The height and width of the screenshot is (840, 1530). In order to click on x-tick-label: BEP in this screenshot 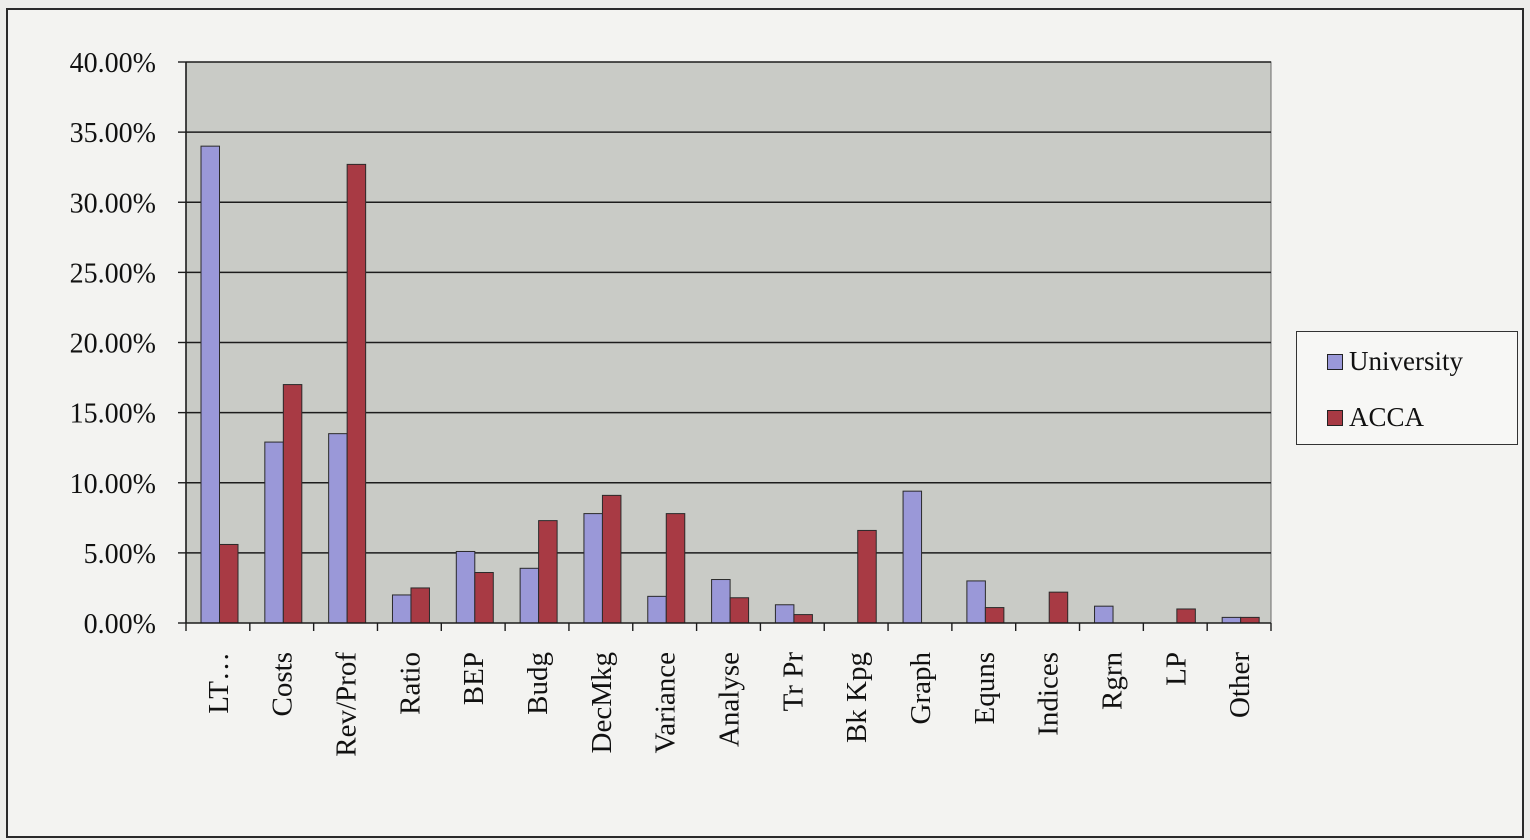, I will do `click(474, 678)`.